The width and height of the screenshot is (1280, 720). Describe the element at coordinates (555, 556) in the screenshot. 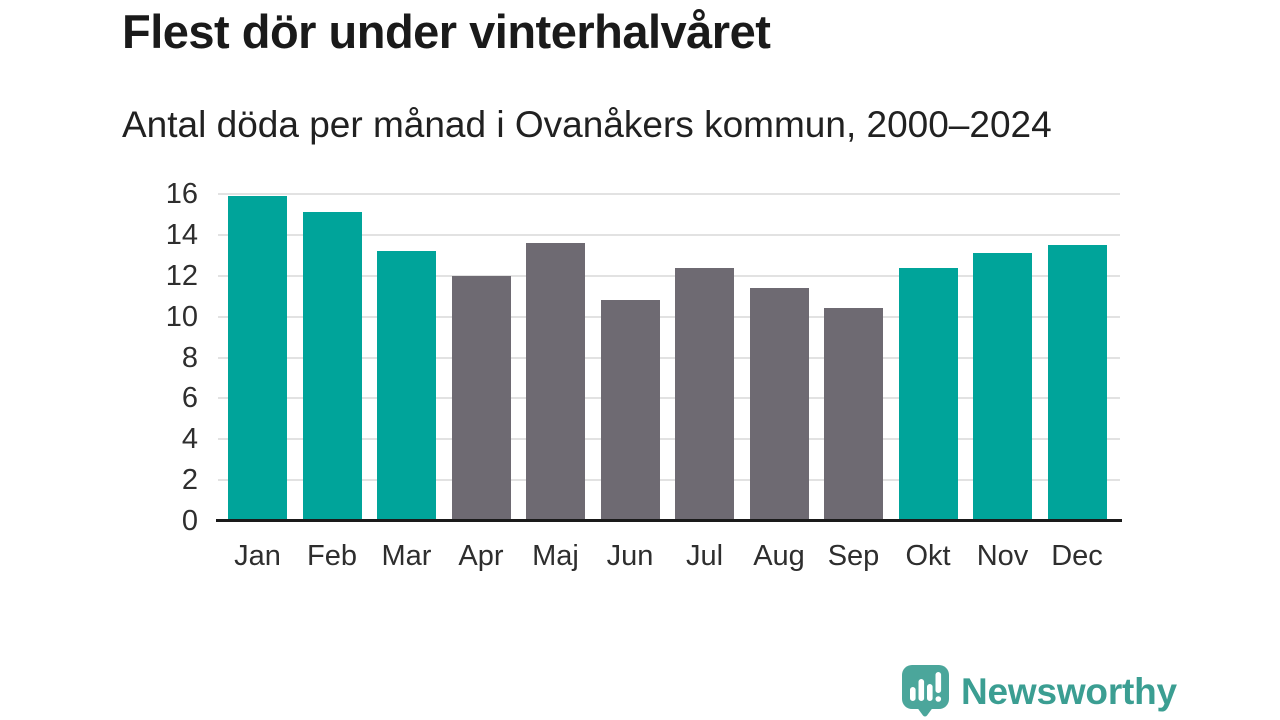

I see `x-tick-label-maj: Maj` at that location.